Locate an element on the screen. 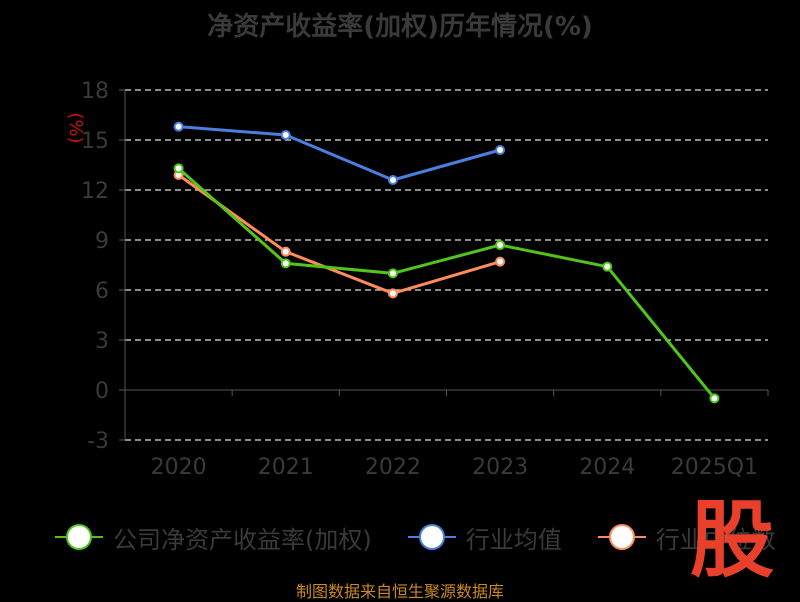 The width and height of the screenshot is (800, 602). legend-label: 公司净资产收益率(加权) is located at coordinates (242, 539).